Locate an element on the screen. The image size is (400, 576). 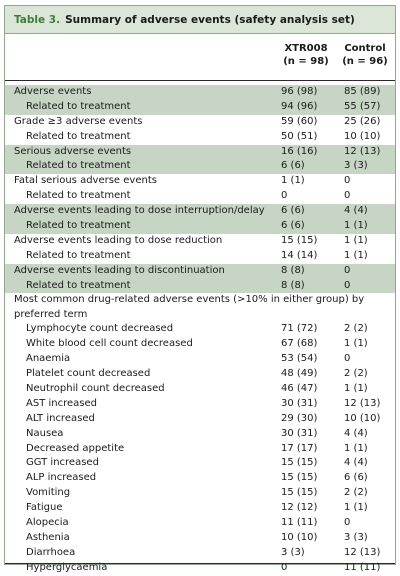
cell-xtr008: 1 (1) is located at coordinates (293, 181).